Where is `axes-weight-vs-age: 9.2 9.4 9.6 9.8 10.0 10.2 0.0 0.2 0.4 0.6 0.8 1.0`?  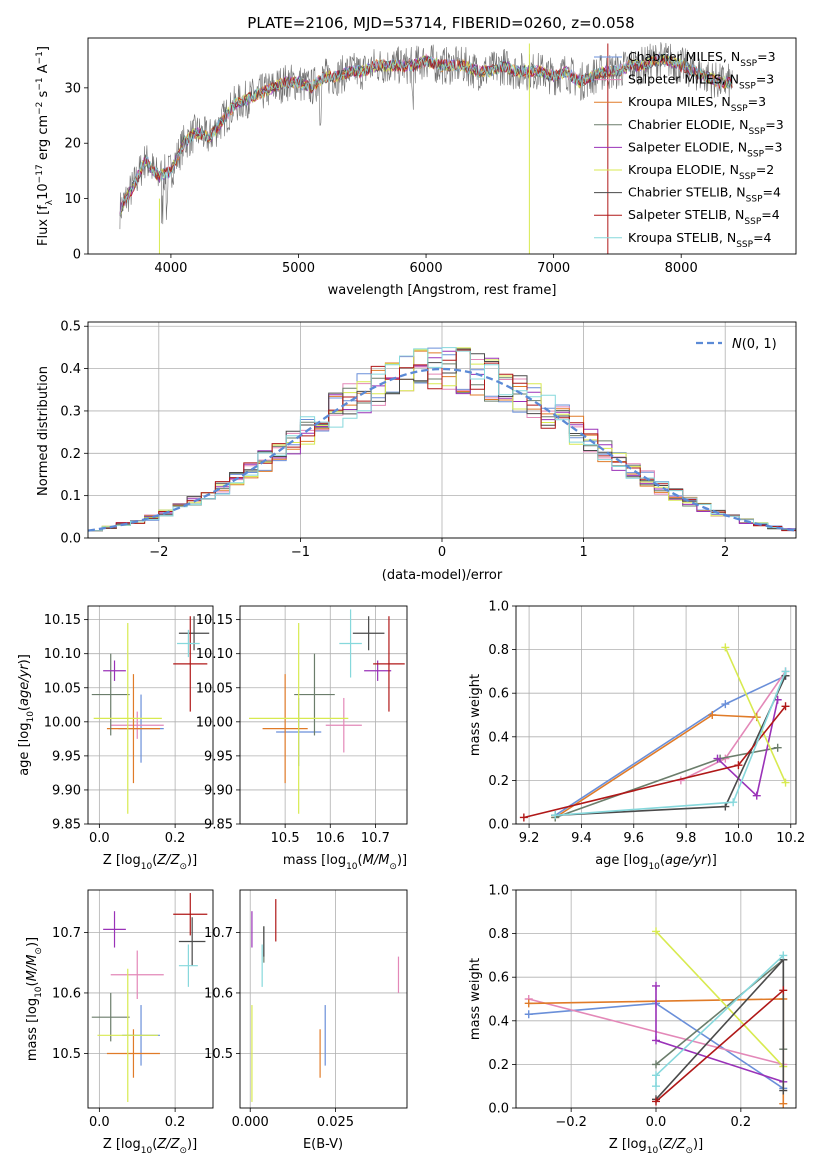 axes-weight-vs-age: 9.2 9.4 9.6 9.8 10.0 10.2 0.0 0.2 0.4 0.6 0.8 1.0 is located at coordinates (646, 723).